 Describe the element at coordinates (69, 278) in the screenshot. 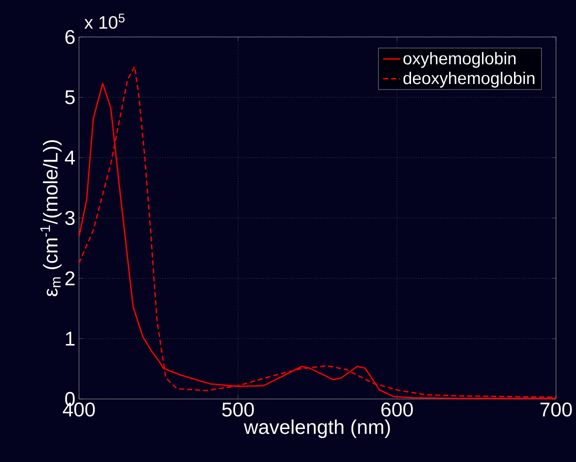

I see `y-tick-label: 2` at that location.